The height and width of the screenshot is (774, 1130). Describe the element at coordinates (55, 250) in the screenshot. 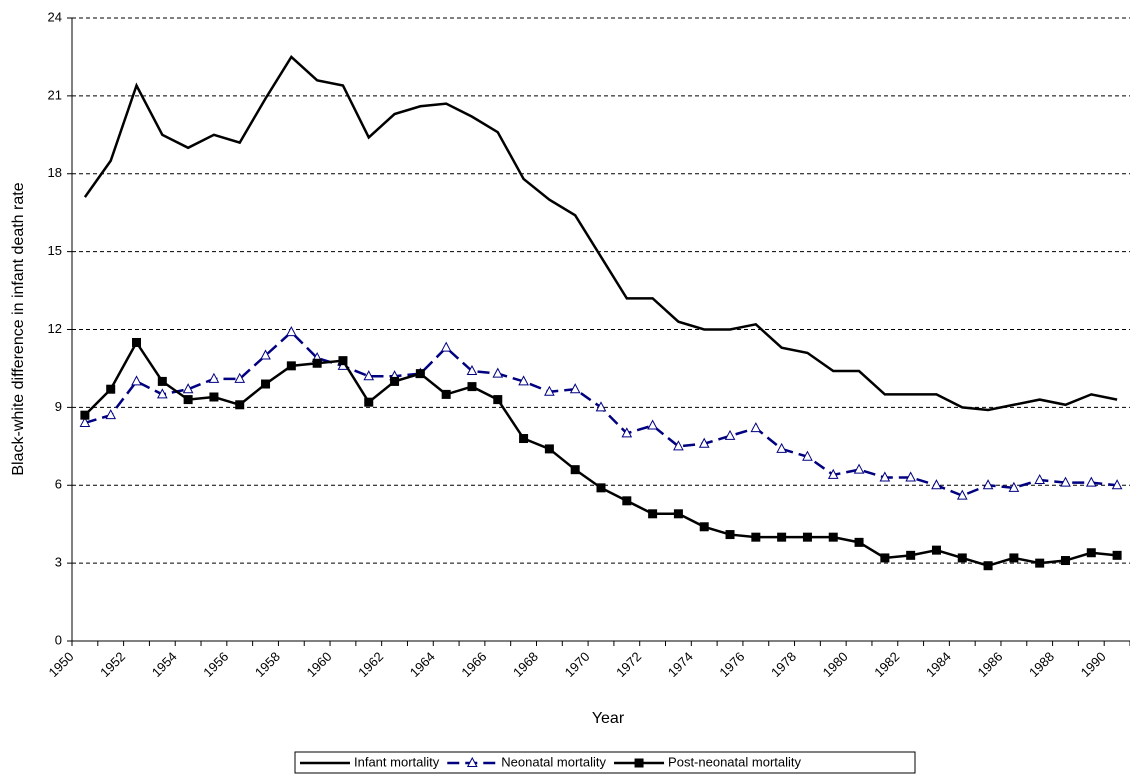

I see `y-tick-label: 15` at that location.